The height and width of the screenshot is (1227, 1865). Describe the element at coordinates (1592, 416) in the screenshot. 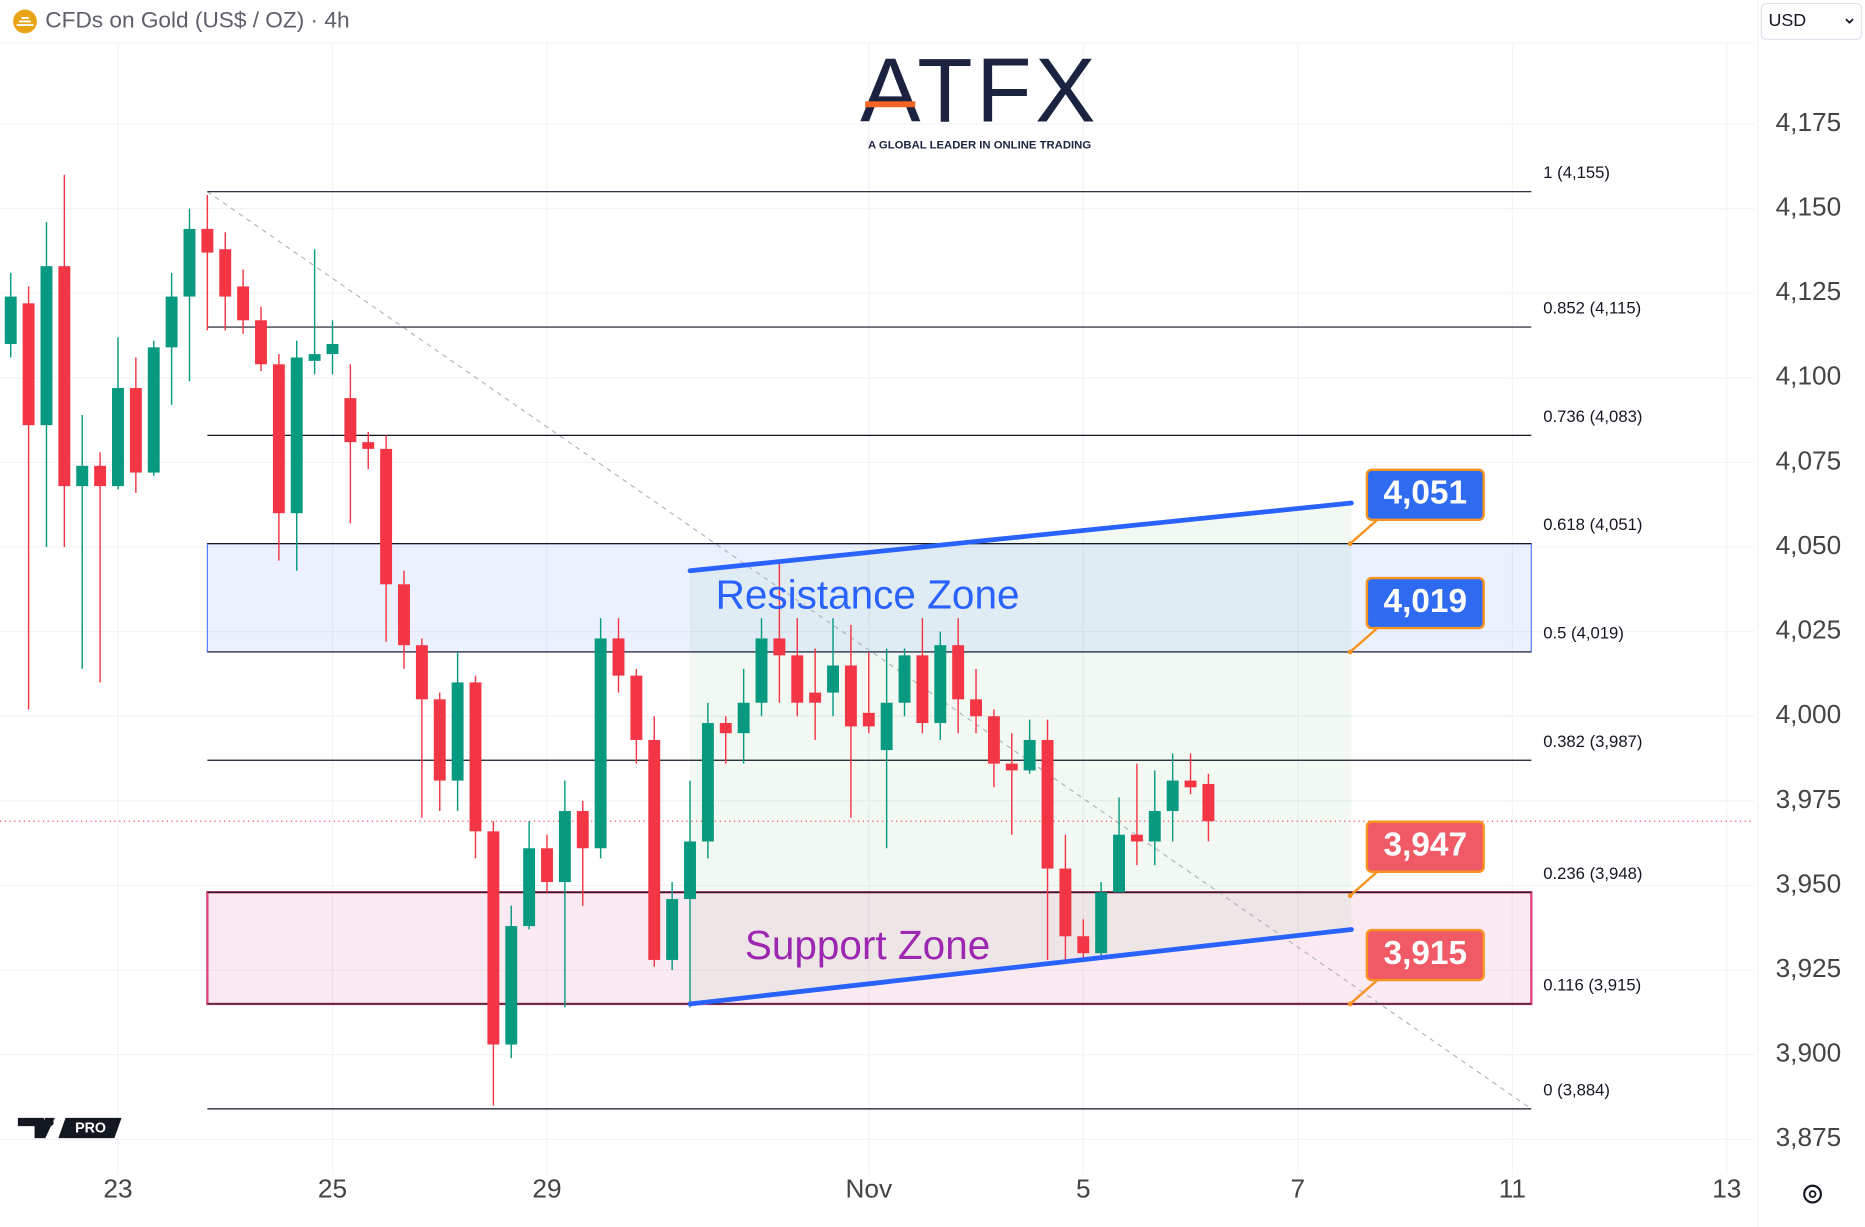

I see `fib-level-label: 0.736 (4,083)` at that location.